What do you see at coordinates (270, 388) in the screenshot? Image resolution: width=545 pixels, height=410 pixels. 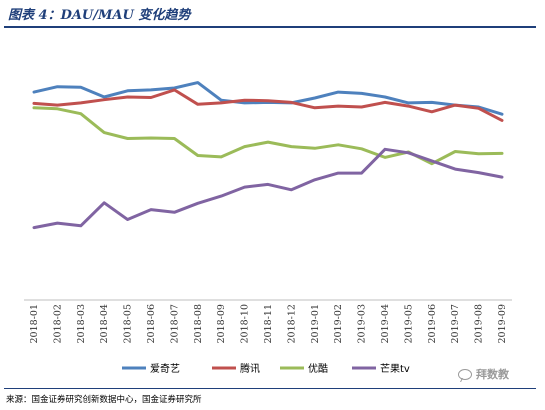 I see `source-divider` at bounding box center [270, 388].